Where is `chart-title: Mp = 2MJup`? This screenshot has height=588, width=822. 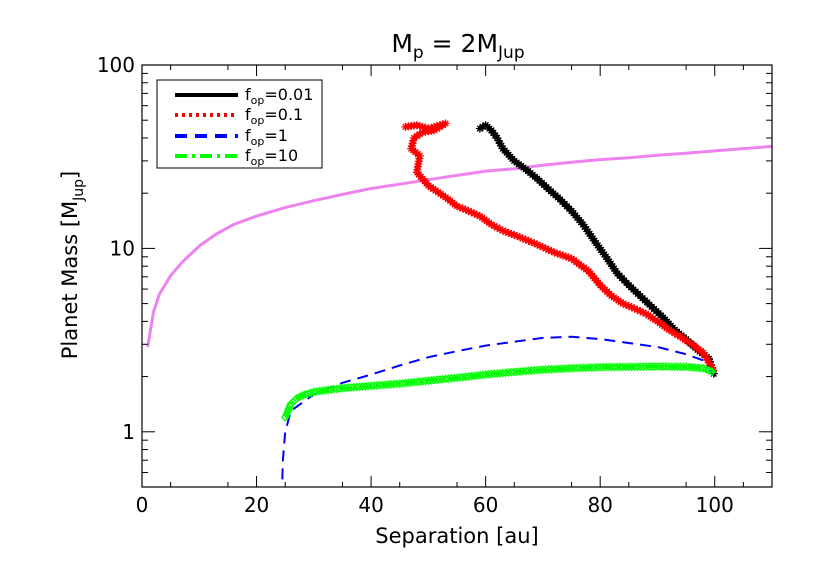 chart-title: Mp = 2MJup is located at coordinates (457, 46).